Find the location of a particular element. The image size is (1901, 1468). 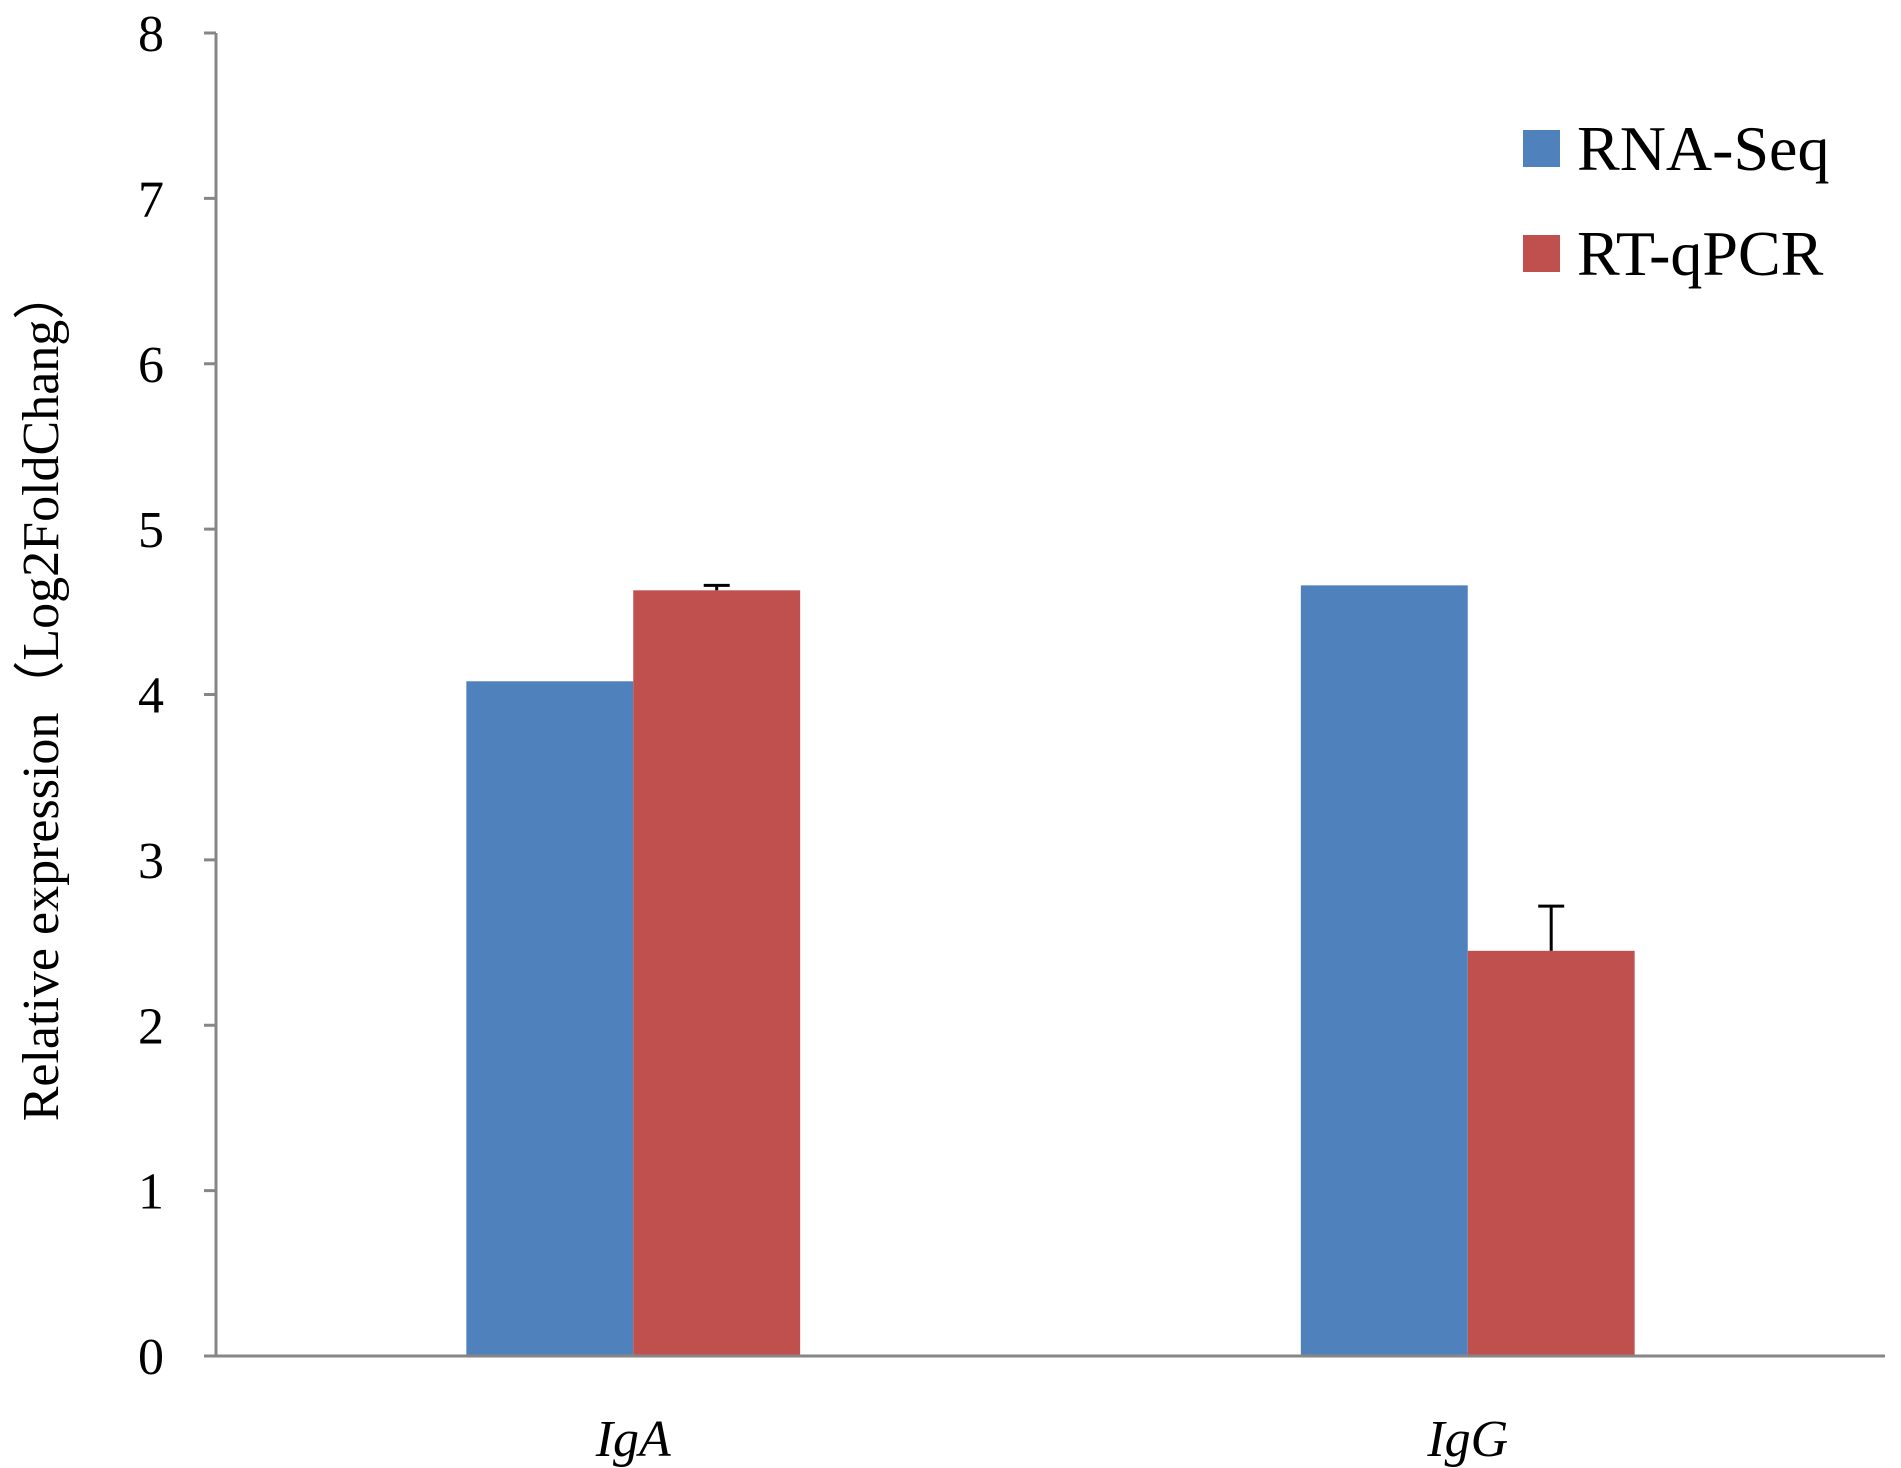

legend-label: RT-qPCR is located at coordinates (1700, 253).